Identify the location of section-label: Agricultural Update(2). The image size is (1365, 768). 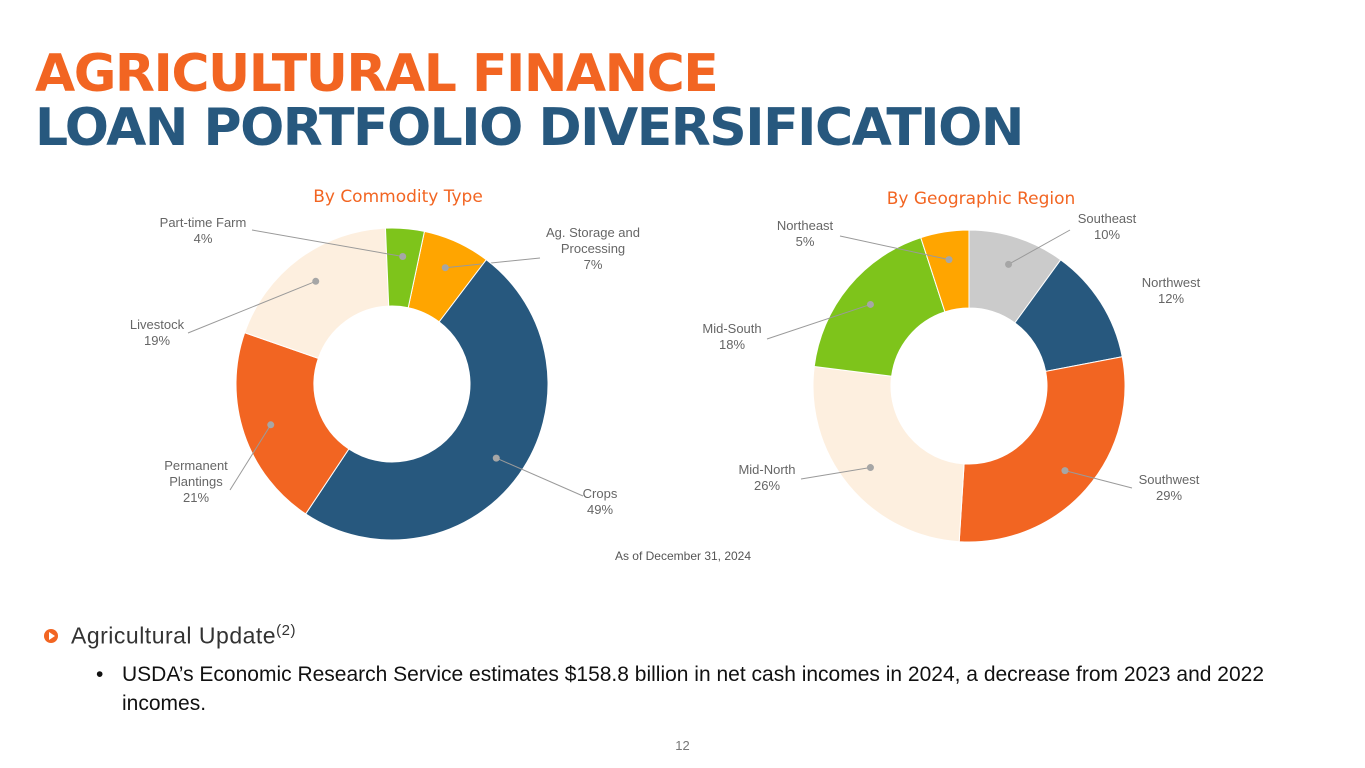
(183, 635).